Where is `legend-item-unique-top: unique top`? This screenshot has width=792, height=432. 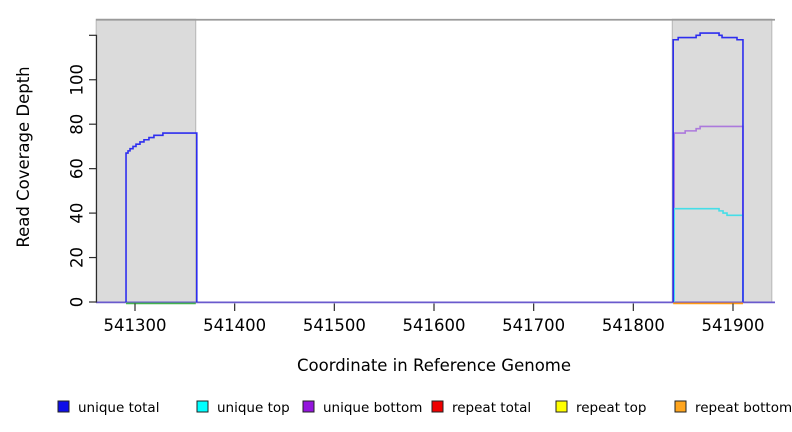 legend-item-unique-top: unique top is located at coordinates (243, 408).